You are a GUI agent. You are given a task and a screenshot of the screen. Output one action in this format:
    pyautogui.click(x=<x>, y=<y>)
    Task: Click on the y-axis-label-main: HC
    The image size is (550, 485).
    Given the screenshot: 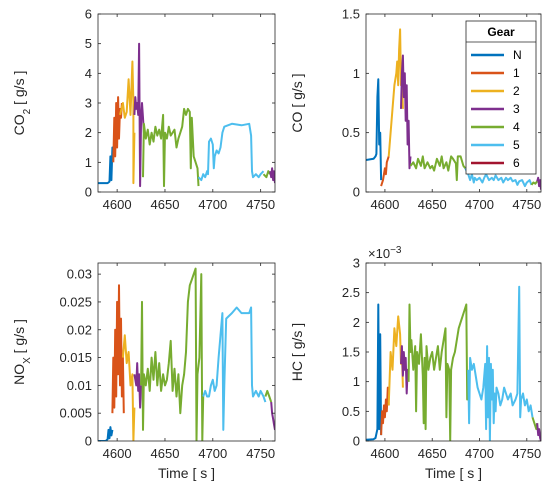 What is the action you would take?
    pyautogui.click(x=297, y=371)
    